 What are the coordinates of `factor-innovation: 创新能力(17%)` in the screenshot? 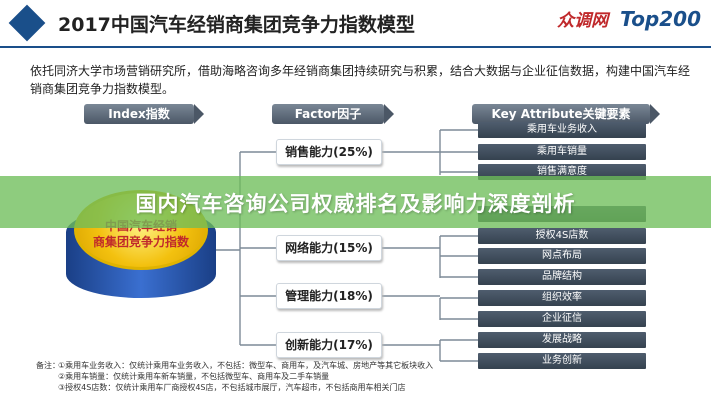 It's located at (329, 345).